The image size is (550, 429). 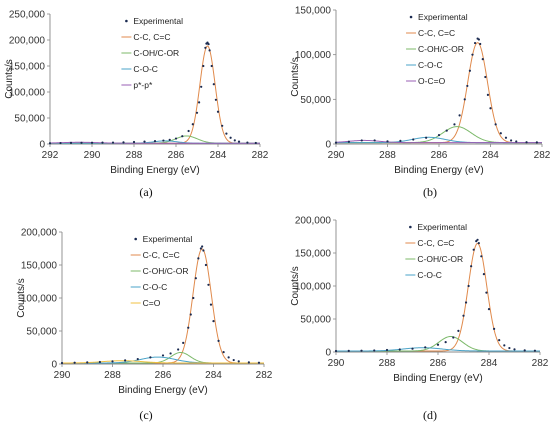 What do you see at coordinates (490, 155) in the screenshot?
I see `x-tick-label: 284` at bounding box center [490, 155].